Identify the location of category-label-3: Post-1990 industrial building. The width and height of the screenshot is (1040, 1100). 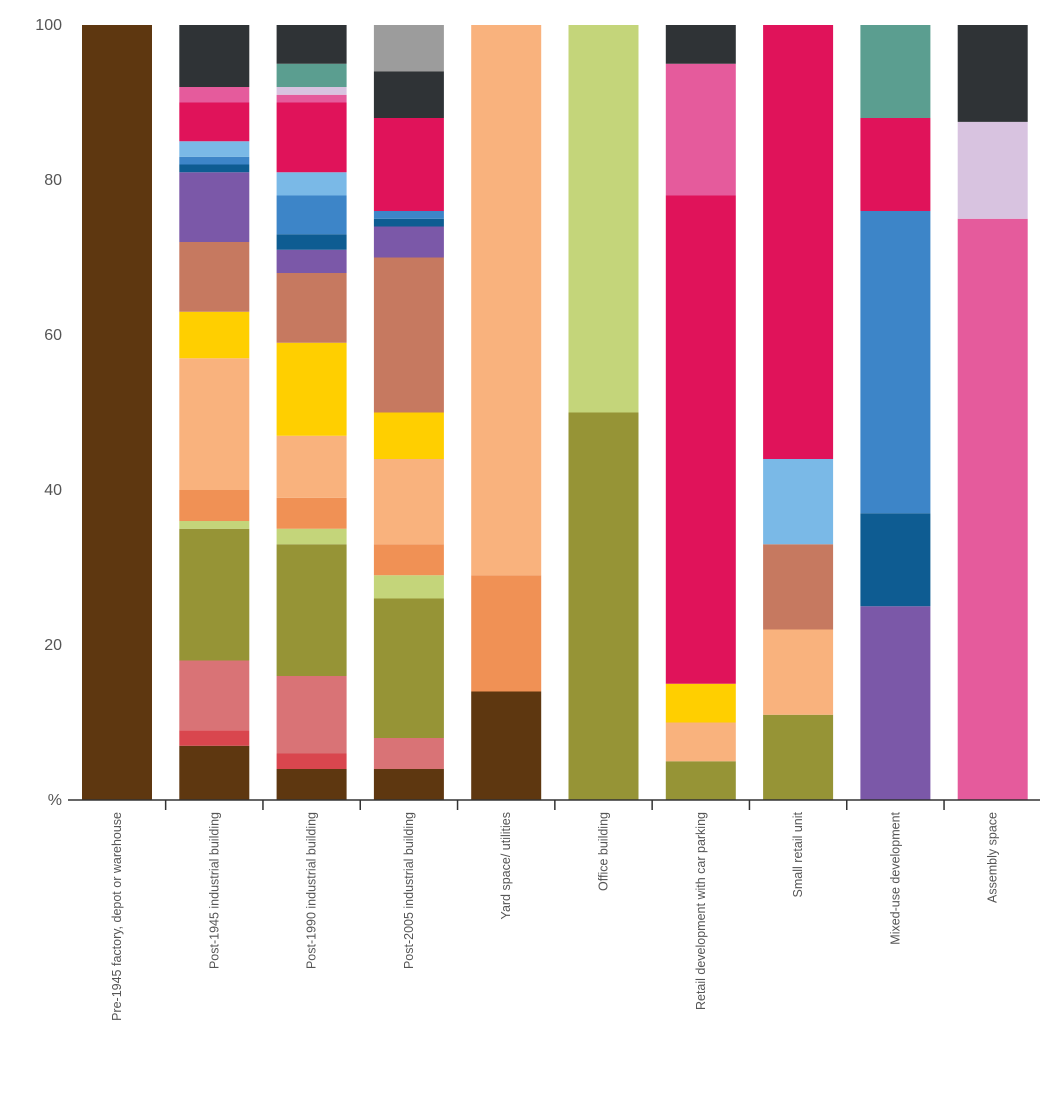
(312, 890).